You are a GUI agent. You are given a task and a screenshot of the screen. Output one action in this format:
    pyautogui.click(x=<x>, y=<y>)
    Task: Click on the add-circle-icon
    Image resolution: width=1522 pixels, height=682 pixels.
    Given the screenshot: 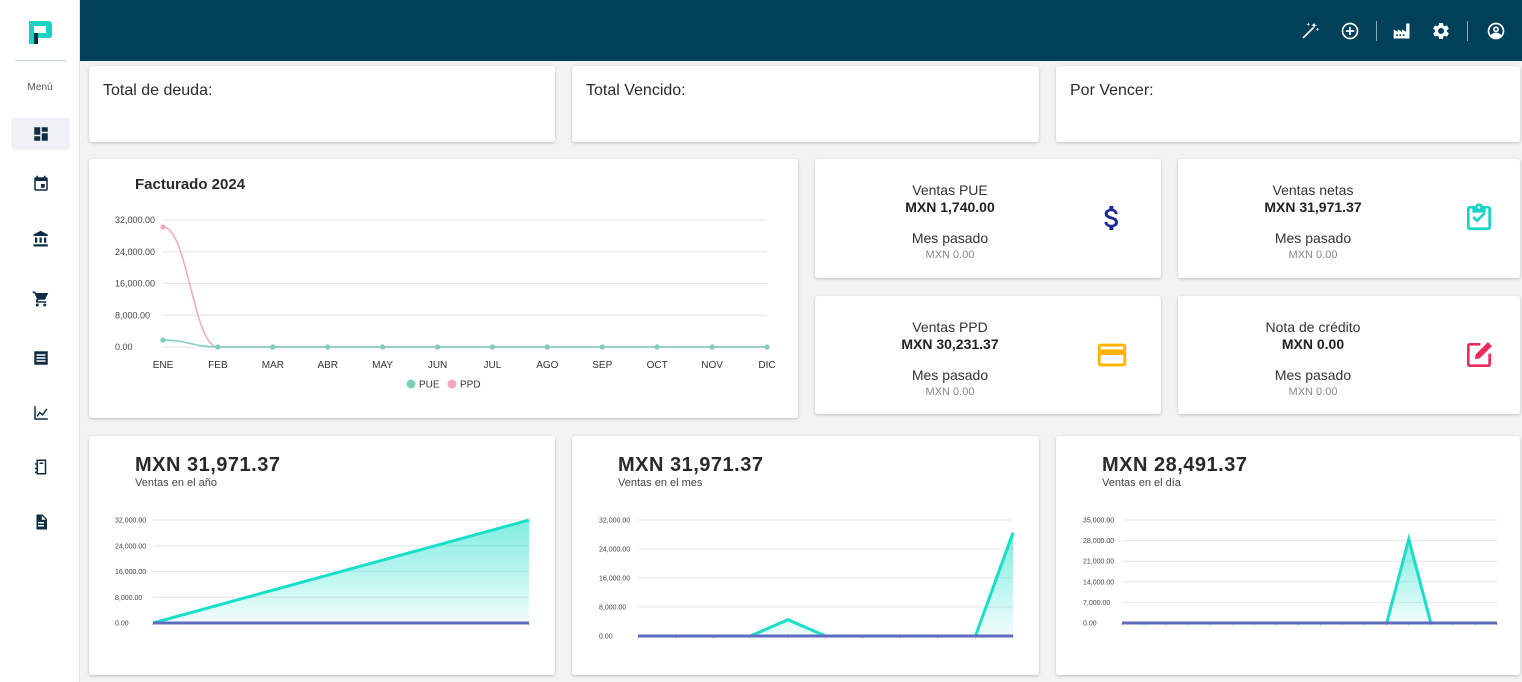 What is the action you would take?
    pyautogui.click(x=1350, y=31)
    